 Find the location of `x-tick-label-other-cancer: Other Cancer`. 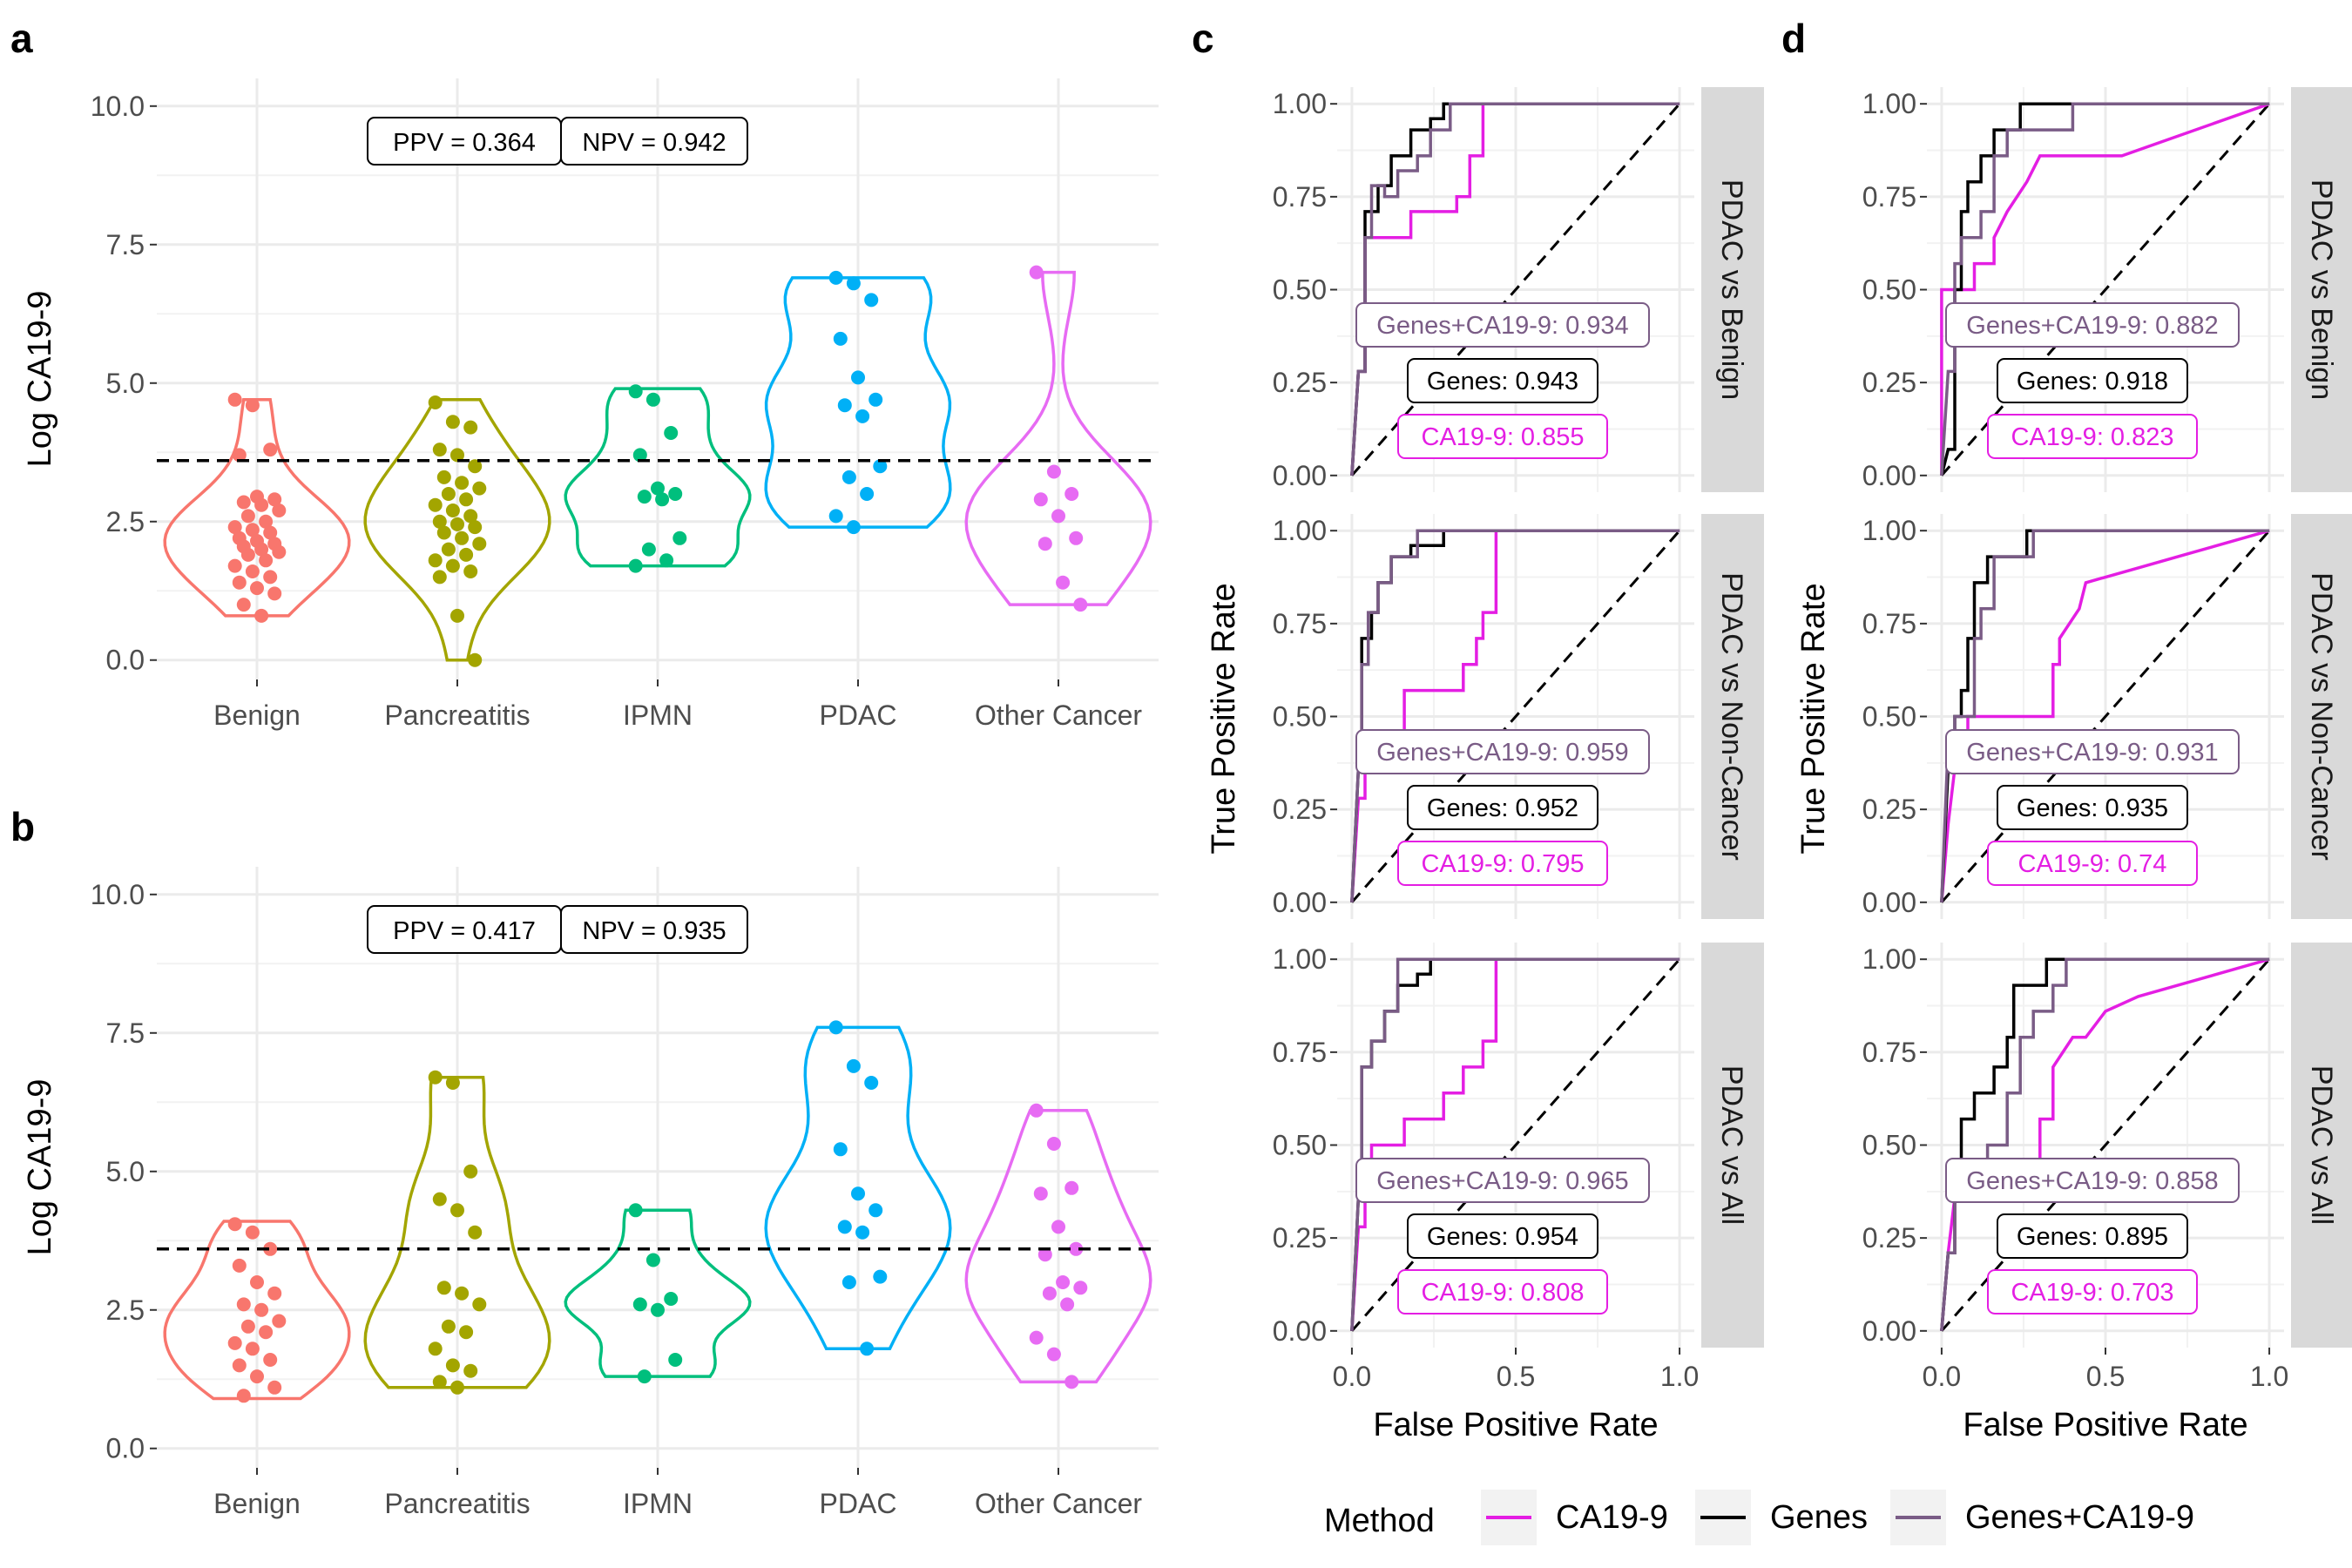

x-tick-label-other-cancer: Other Cancer is located at coordinates (1058, 716).